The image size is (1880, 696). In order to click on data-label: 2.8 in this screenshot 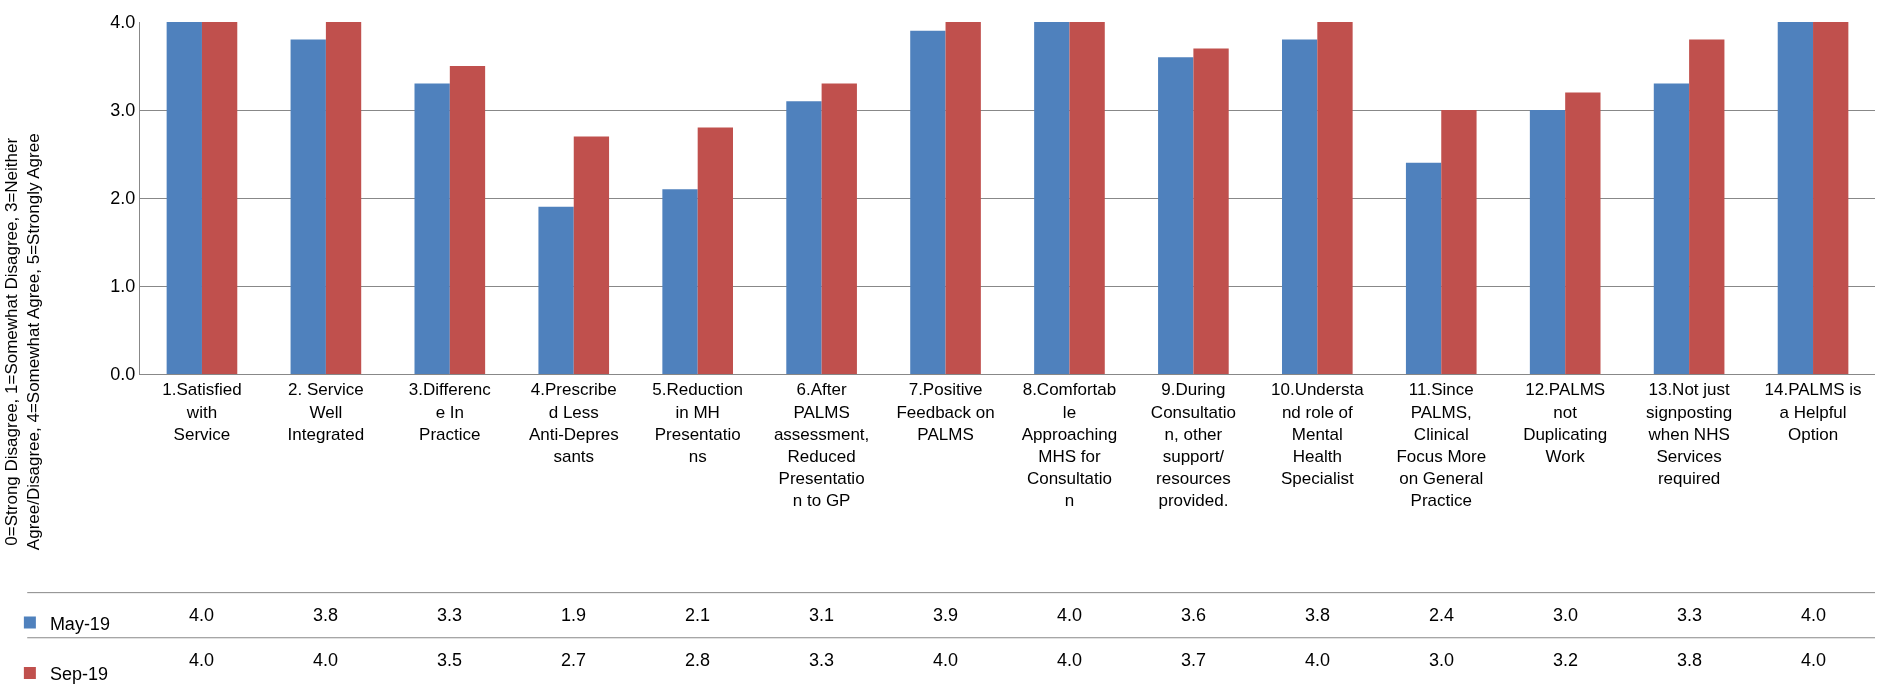, I will do `click(698, 660)`.